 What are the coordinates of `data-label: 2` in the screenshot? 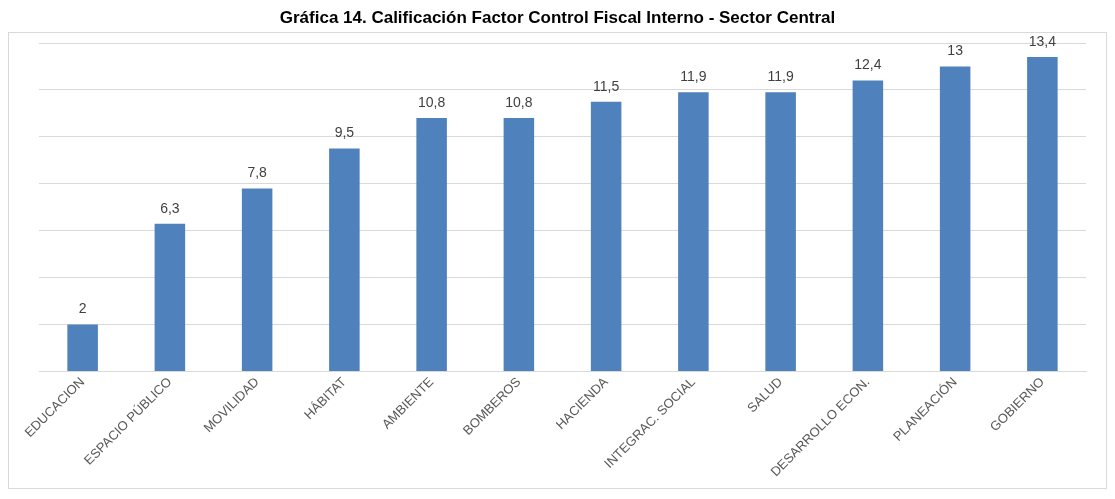 It's located at (82, 308).